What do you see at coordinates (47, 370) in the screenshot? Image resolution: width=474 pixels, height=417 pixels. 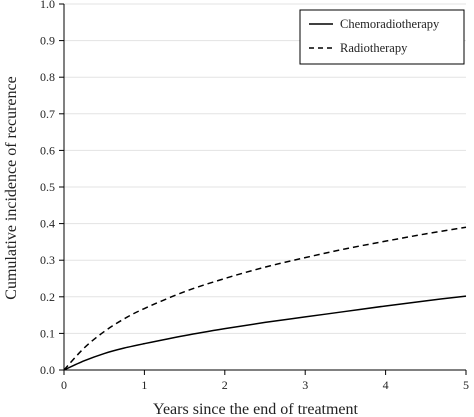 I see `y-tick-label: 0.0` at bounding box center [47, 370].